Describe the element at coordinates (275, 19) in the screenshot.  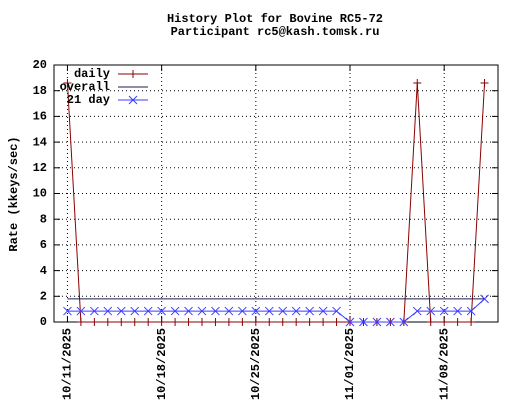
I see `chart-title: History Plot for Bovine RC5-72` at that location.